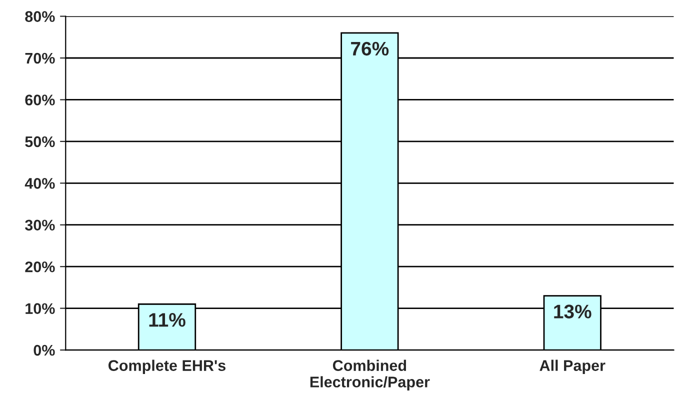 This screenshot has width=691, height=407. I want to click on x-tick-label: Combined Electronic/Paper, so click(370, 375).